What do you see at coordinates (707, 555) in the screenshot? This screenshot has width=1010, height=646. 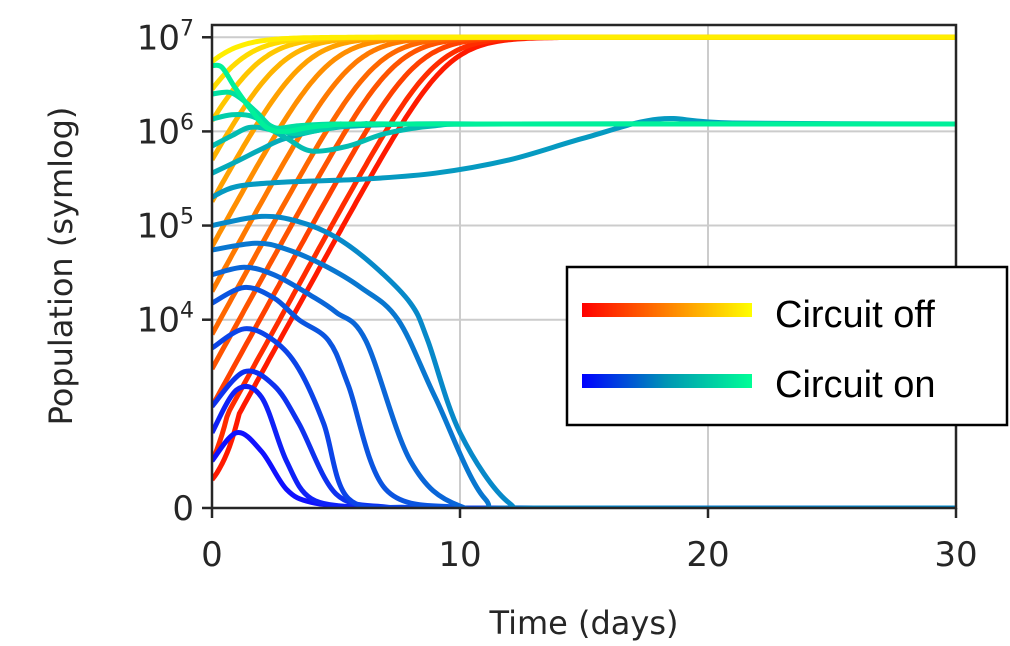 I see `x-tick-label-2: 20` at bounding box center [707, 555].